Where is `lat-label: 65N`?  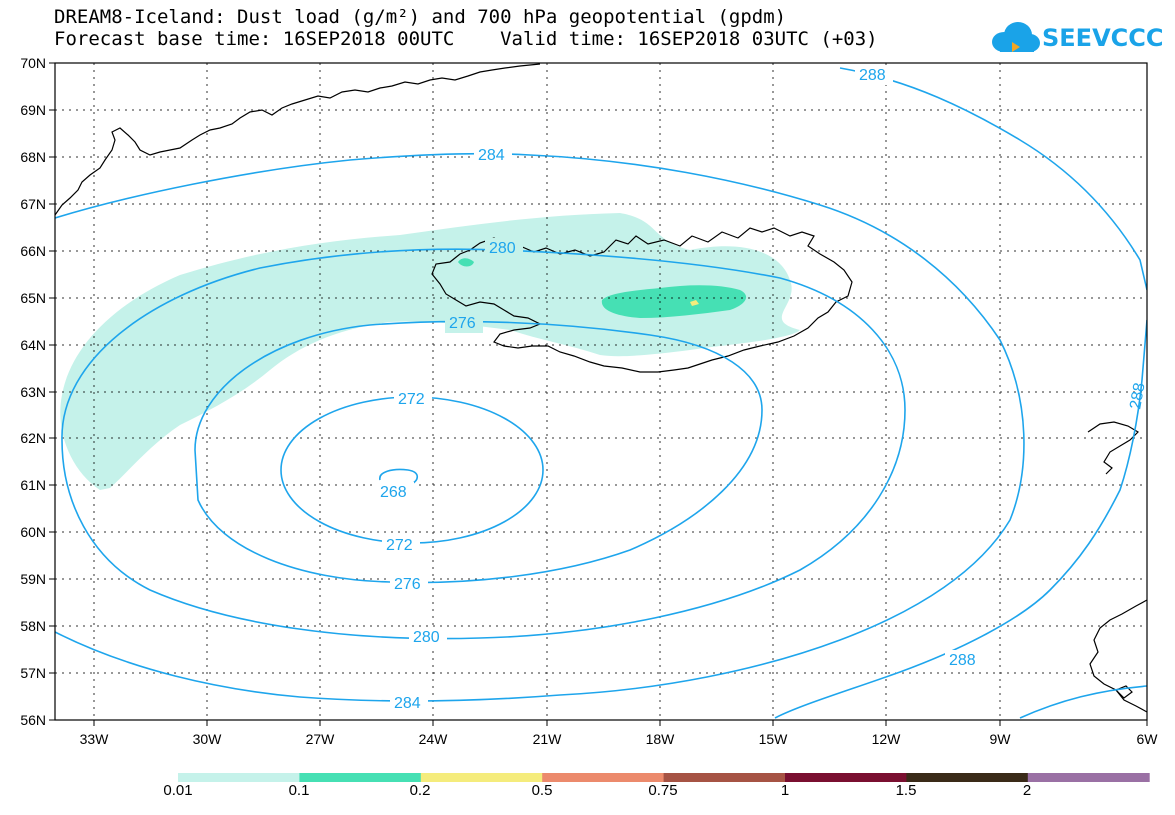 lat-label: 65N is located at coordinates (33, 298).